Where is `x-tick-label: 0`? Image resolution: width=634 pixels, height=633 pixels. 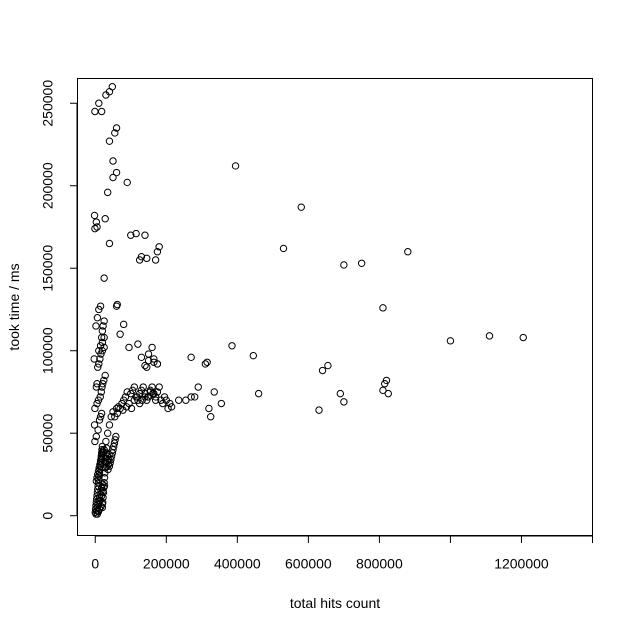 x-tick-label: 0 is located at coordinates (95, 564).